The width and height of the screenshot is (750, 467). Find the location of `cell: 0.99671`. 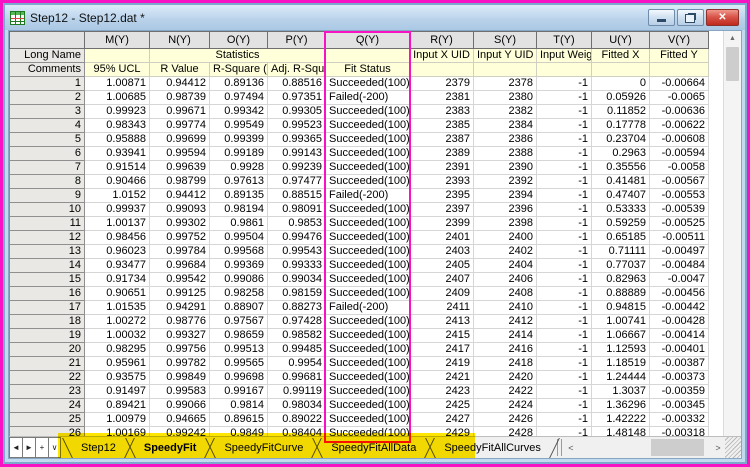

cell: 0.99671 is located at coordinates (179, 111).